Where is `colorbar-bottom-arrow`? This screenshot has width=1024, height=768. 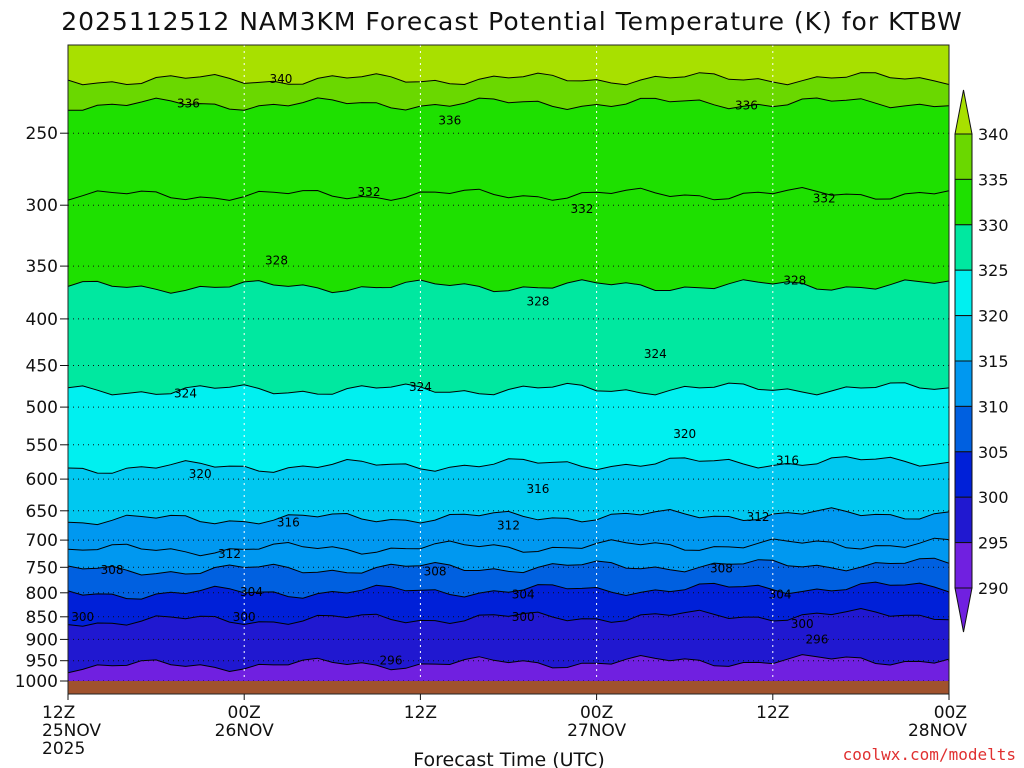 colorbar-bottom-arrow is located at coordinates (963, 610).